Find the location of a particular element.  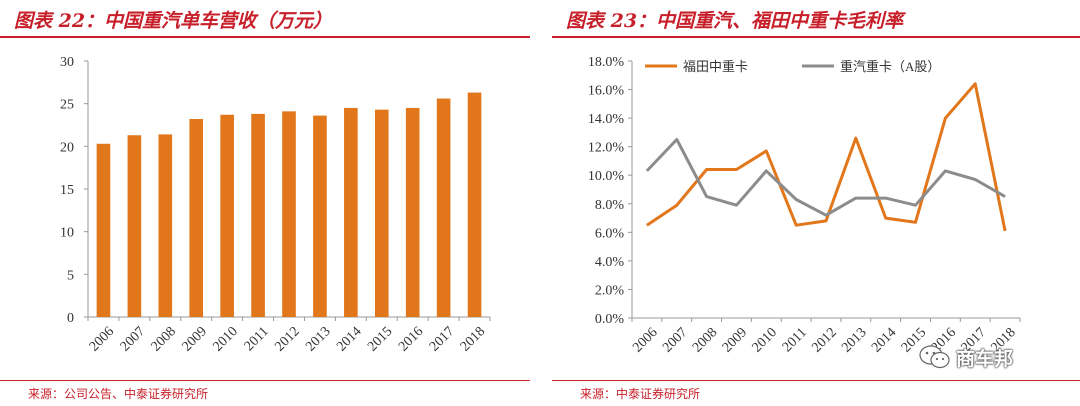

y-tick-label: 4.0% is located at coordinates (610, 262).